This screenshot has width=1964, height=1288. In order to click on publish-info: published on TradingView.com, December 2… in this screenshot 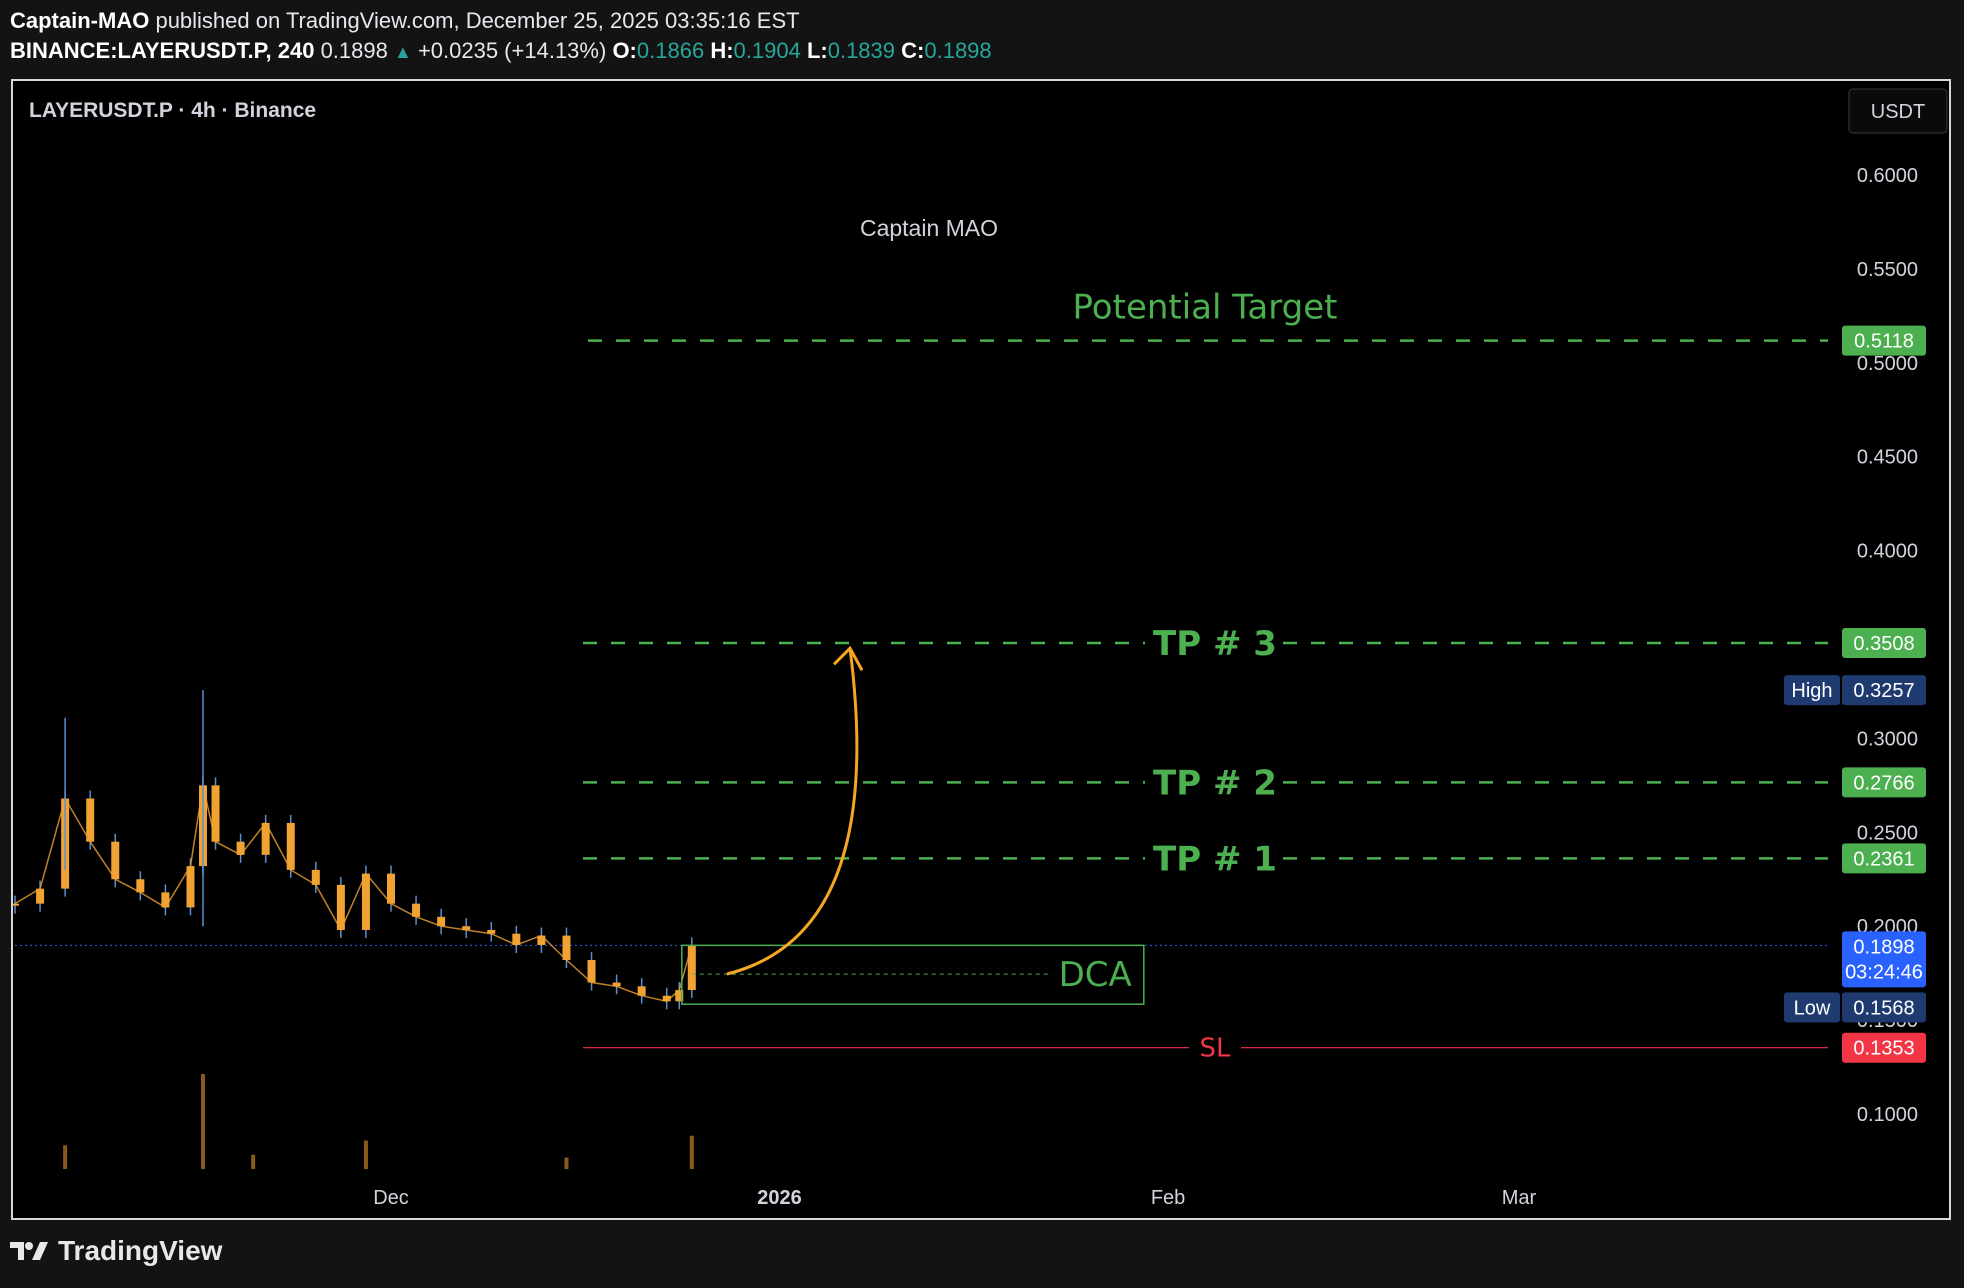, I will do `click(477, 20)`.